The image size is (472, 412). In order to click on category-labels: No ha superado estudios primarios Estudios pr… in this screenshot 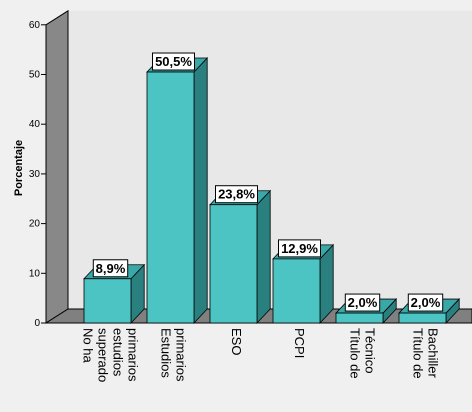, I will do `click(261, 355)`.